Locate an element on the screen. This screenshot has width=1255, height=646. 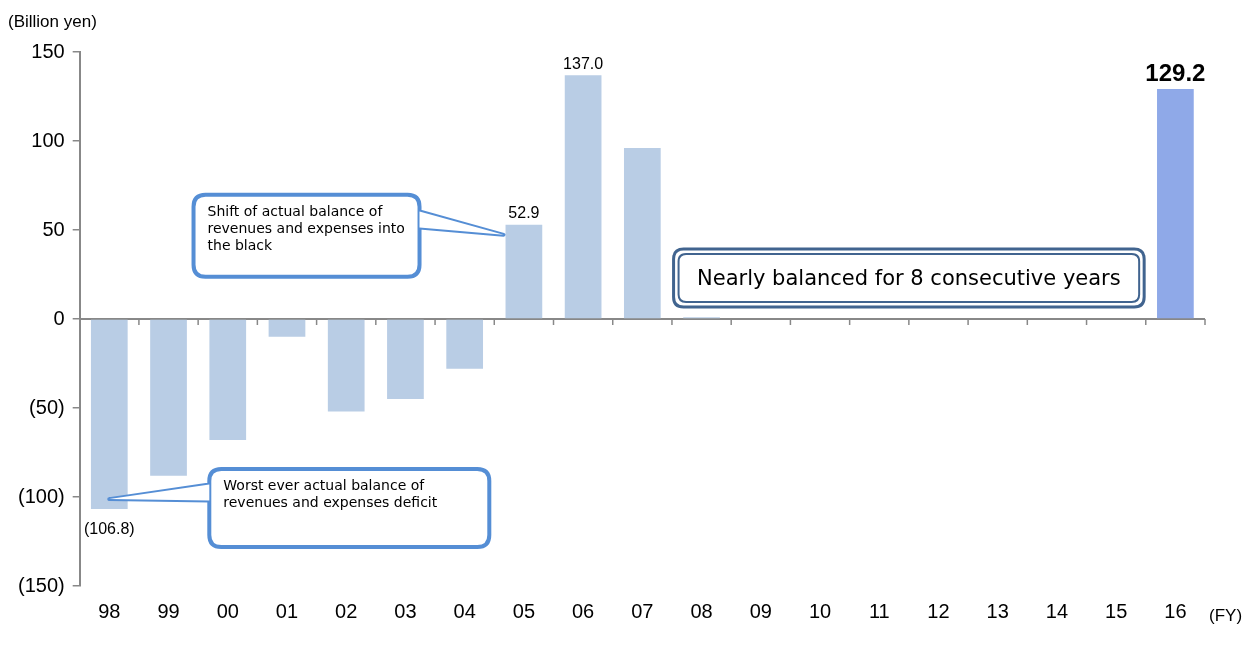
annotation: Worst ever actual balance of revenues and expenses deficit is located at coordinates (331, 494).